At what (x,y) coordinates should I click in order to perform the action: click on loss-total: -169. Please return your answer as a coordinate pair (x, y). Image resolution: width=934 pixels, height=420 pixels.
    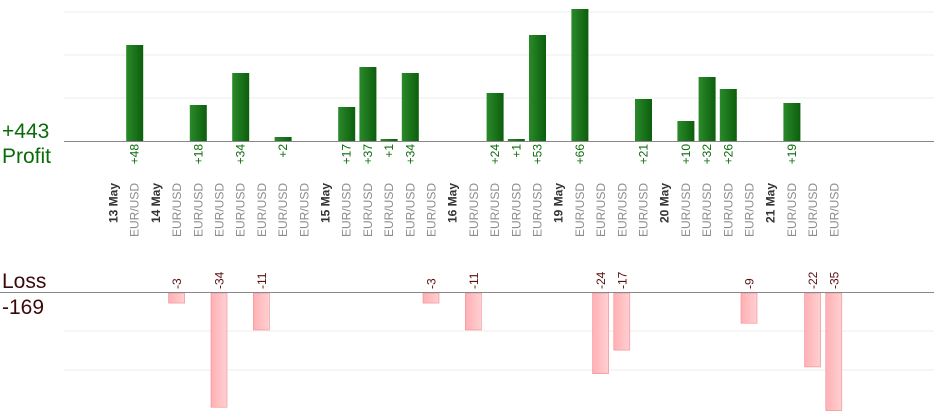
    Looking at the image, I should click on (23, 307).